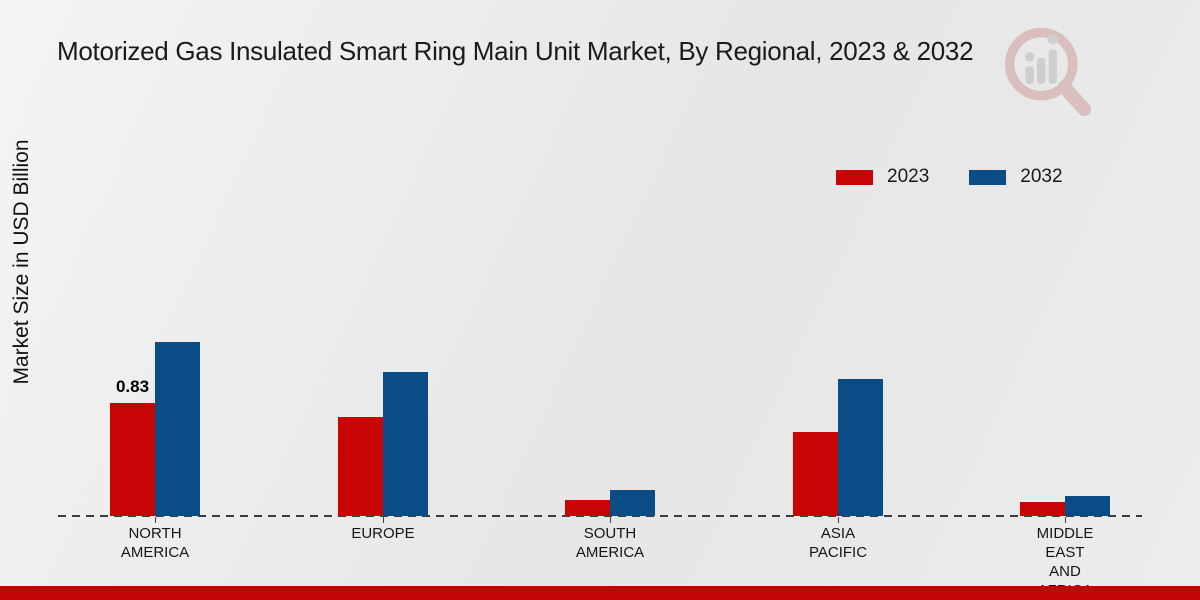  What do you see at coordinates (587, 508) in the screenshot?
I see `bar-2023-south-america` at bounding box center [587, 508].